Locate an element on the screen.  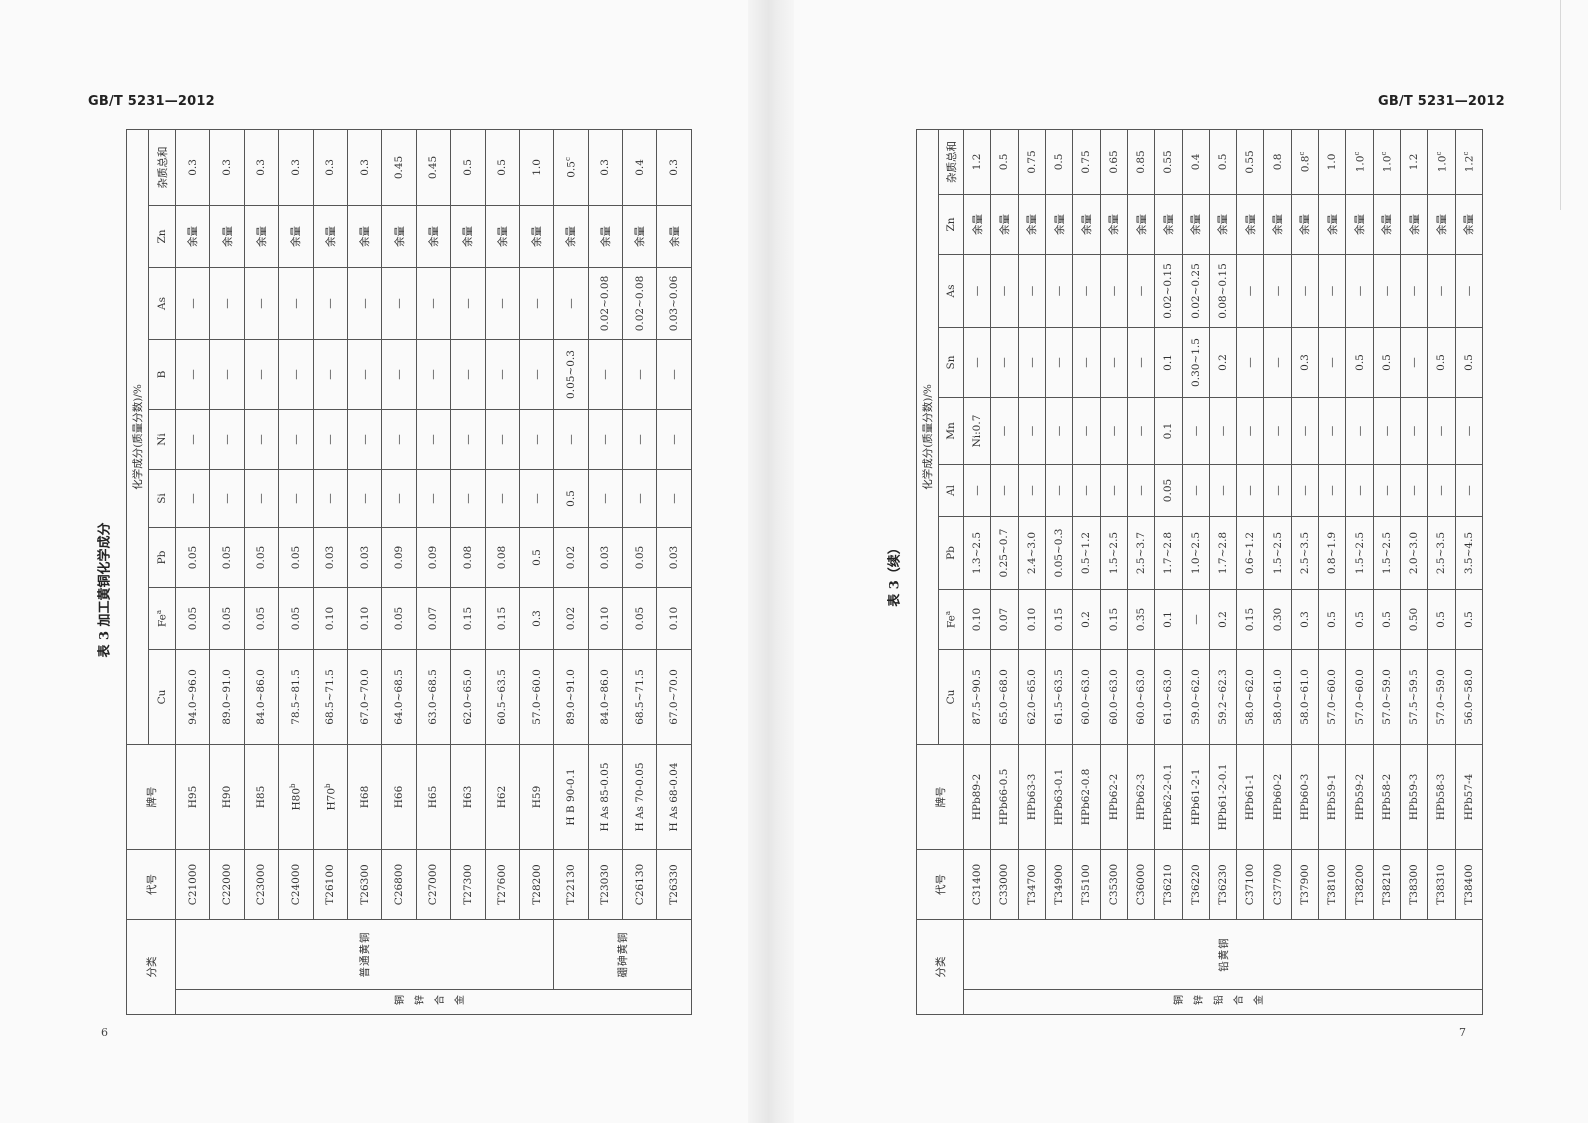
header-cell: 代号 is located at coordinates (940, 884).